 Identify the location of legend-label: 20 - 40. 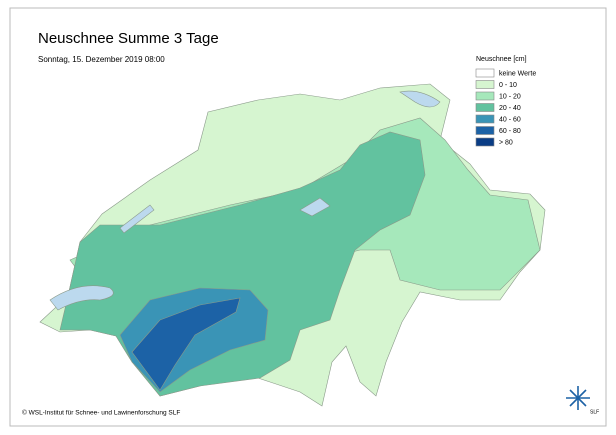
(510, 108).